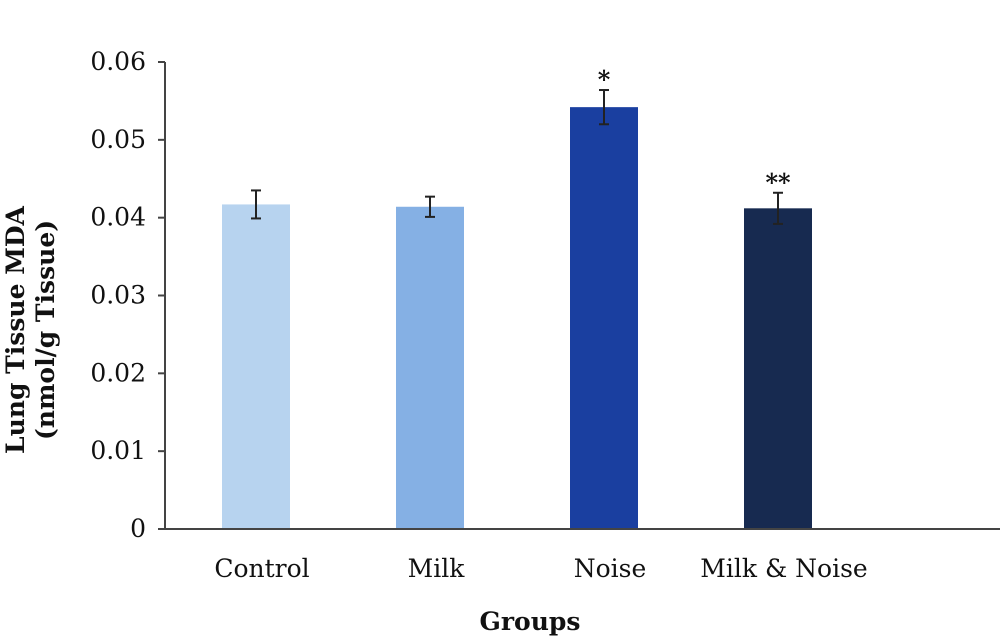 This screenshot has height=639, width=1000. Describe the element at coordinates (604, 79) in the screenshot. I see `significance-marker: *` at that location.